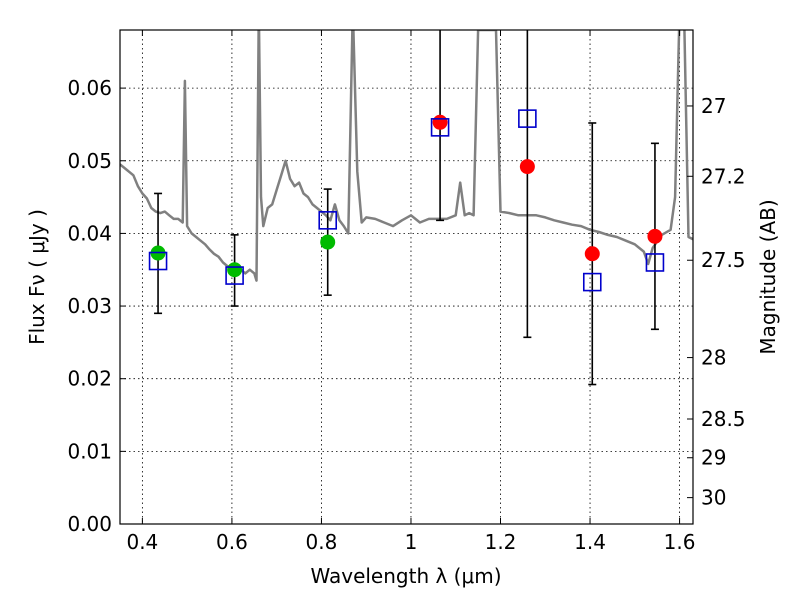 This screenshot has width=800, height=604. What do you see at coordinates (232, 542) in the screenshot?
I see `x-tick-label: 0.6` at bounding box center [232, 542].